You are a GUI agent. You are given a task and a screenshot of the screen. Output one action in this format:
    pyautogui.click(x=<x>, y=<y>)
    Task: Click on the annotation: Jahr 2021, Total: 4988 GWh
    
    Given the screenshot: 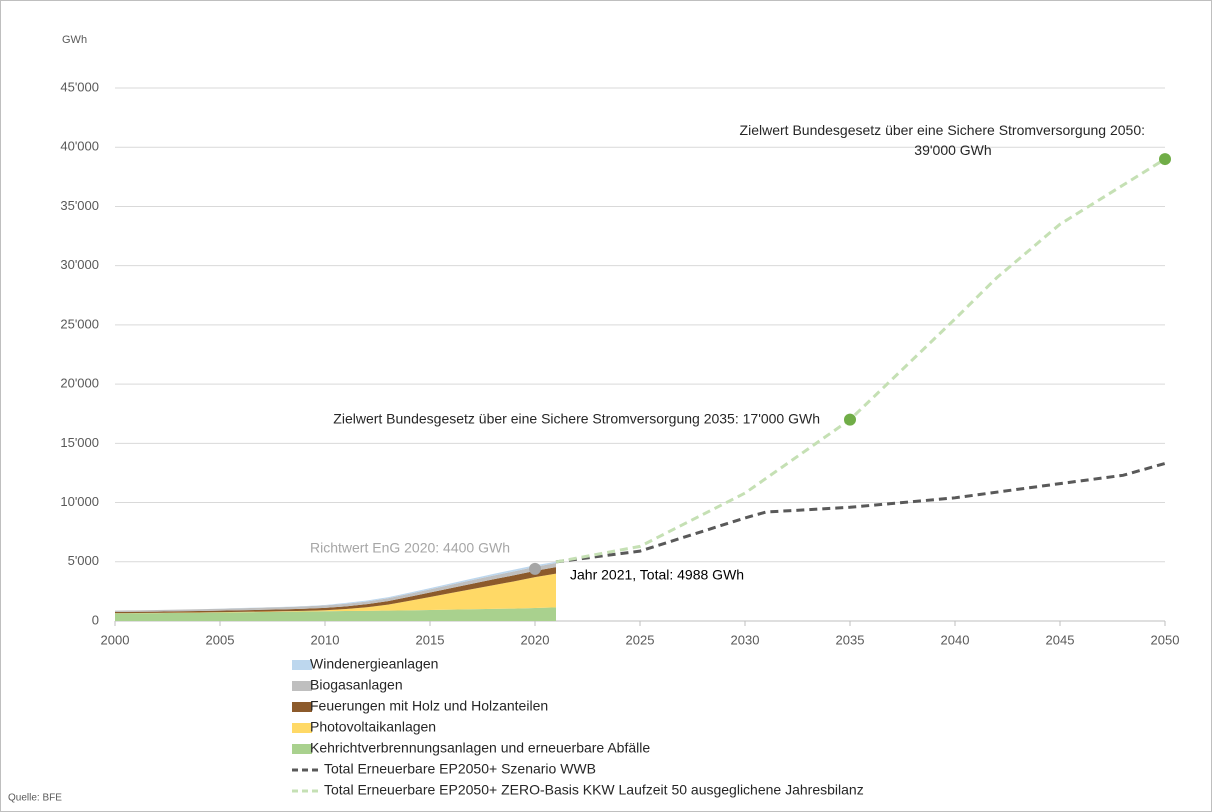 What is the action you would take?
    pyautogui.click(x=657, y=575)
    